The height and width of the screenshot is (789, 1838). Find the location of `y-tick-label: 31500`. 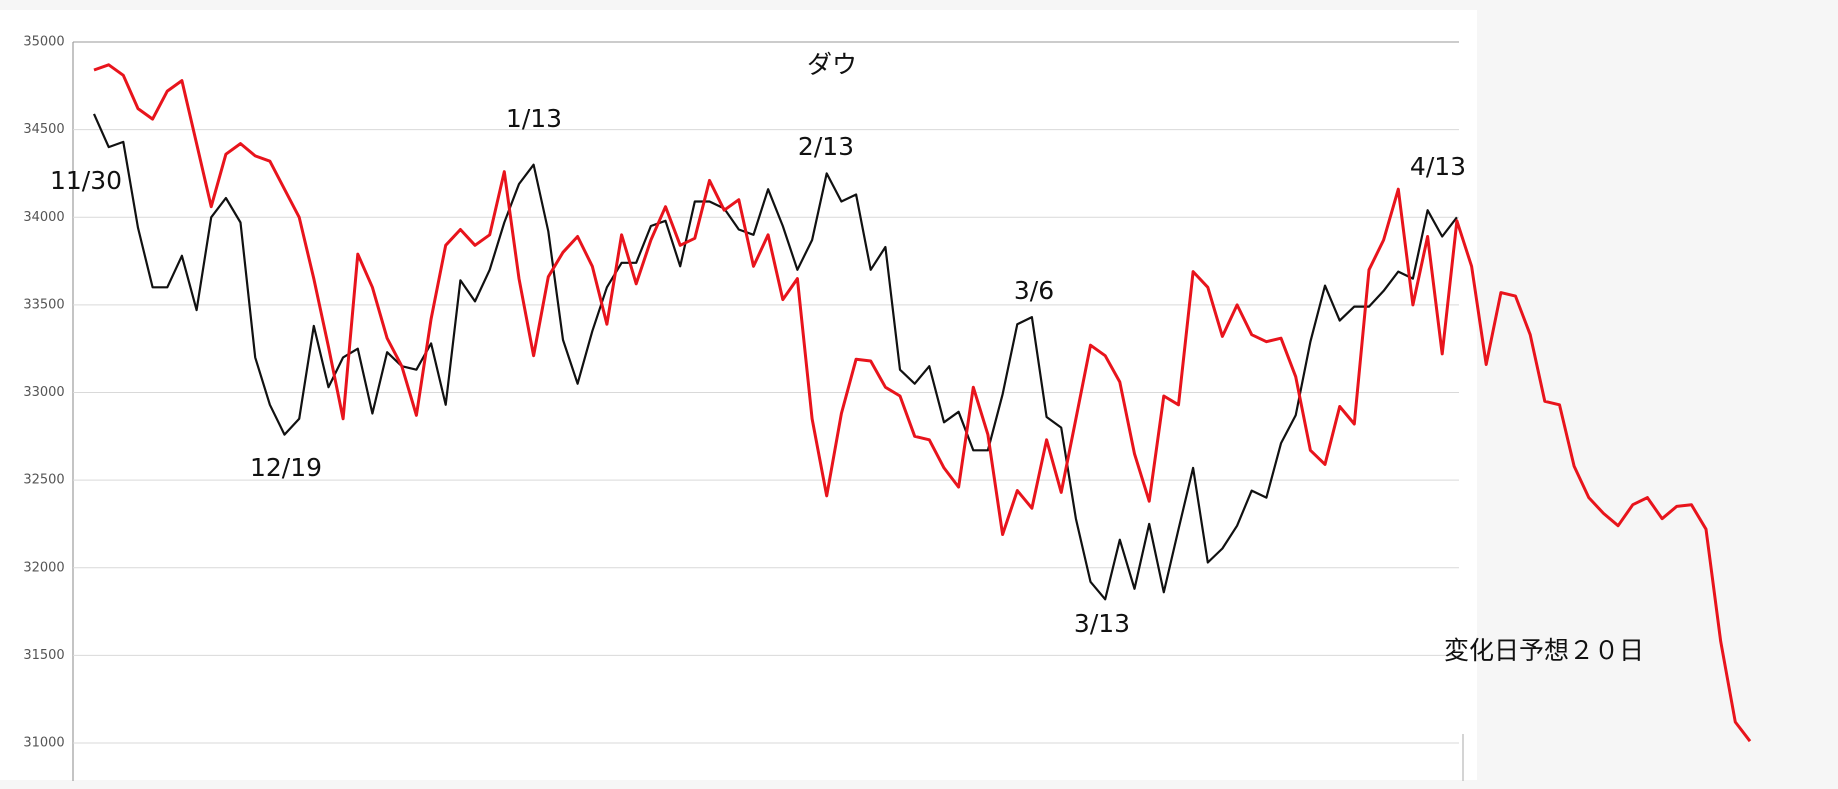

y-tick-label: 31500 is located at coordinates (43, 655).